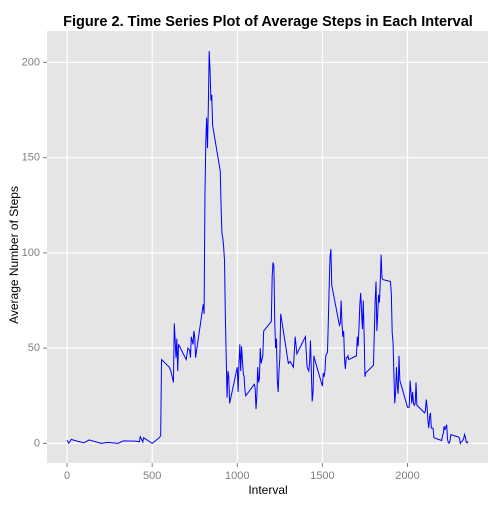  Describe the element at coordinates (322, 476) in the screenshot. I see `x-tick-label: 1500` at that location.